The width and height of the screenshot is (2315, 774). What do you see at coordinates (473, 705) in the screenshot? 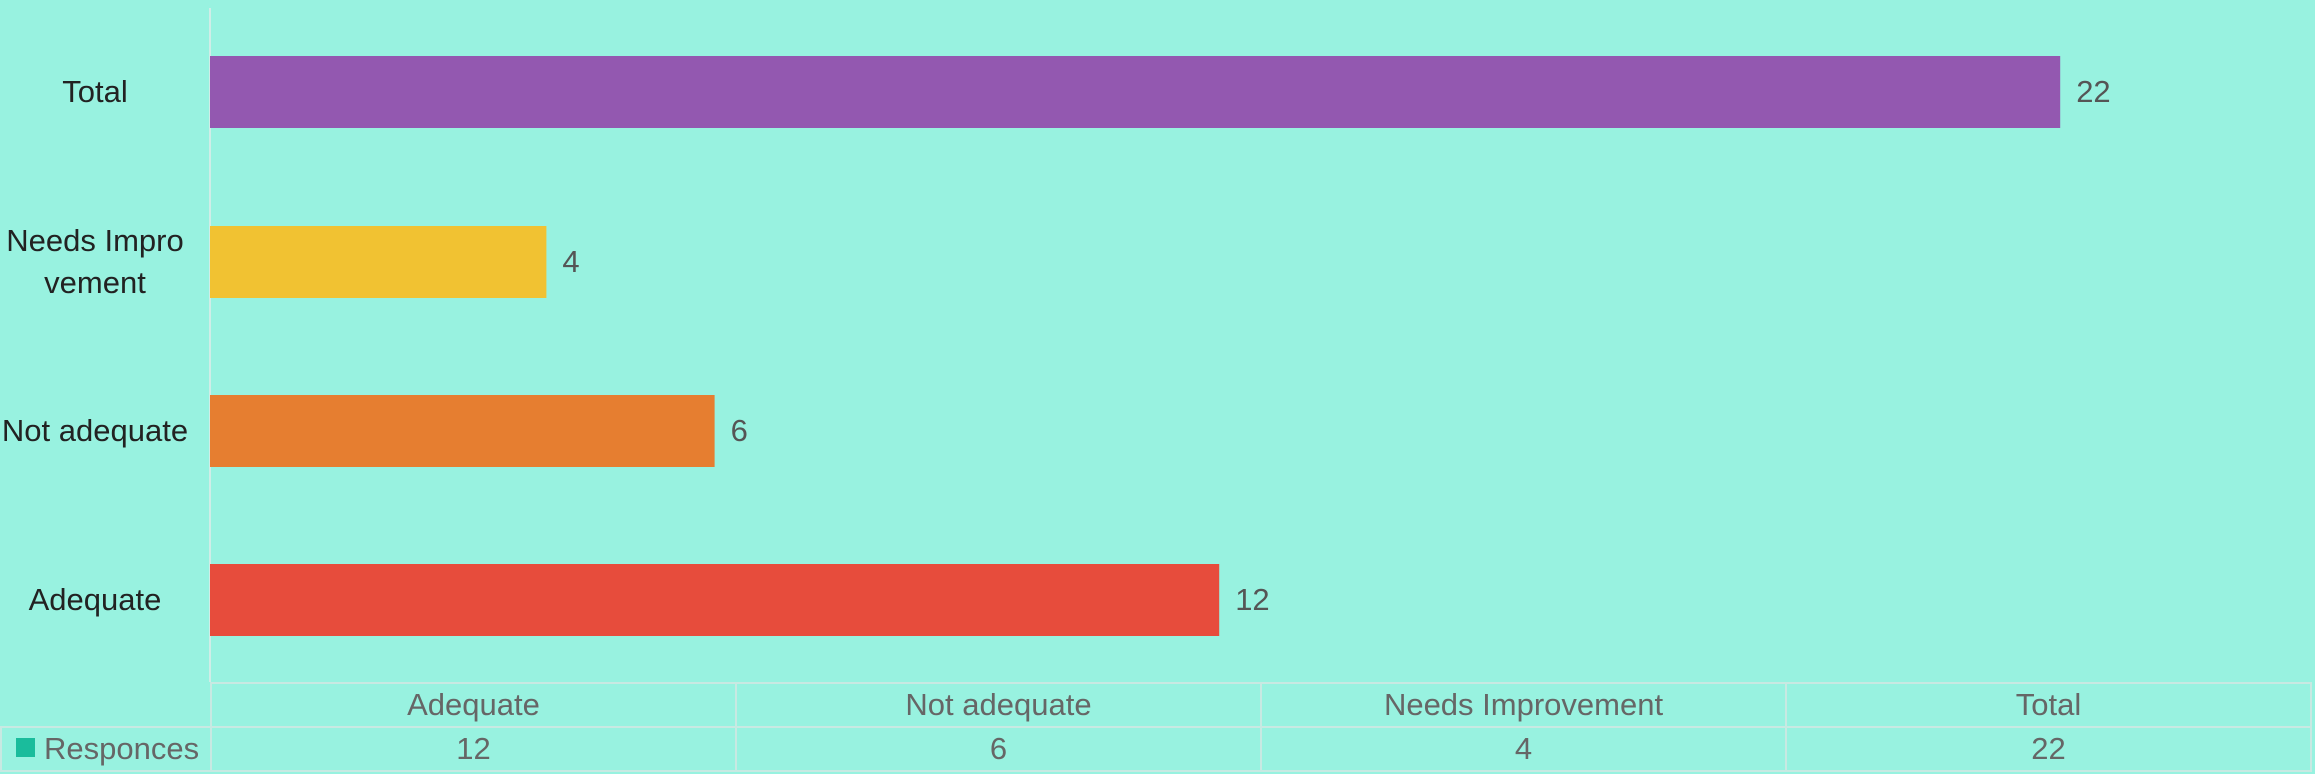
I see `data-table-header: Adequate` at bounding box center [473, 705].